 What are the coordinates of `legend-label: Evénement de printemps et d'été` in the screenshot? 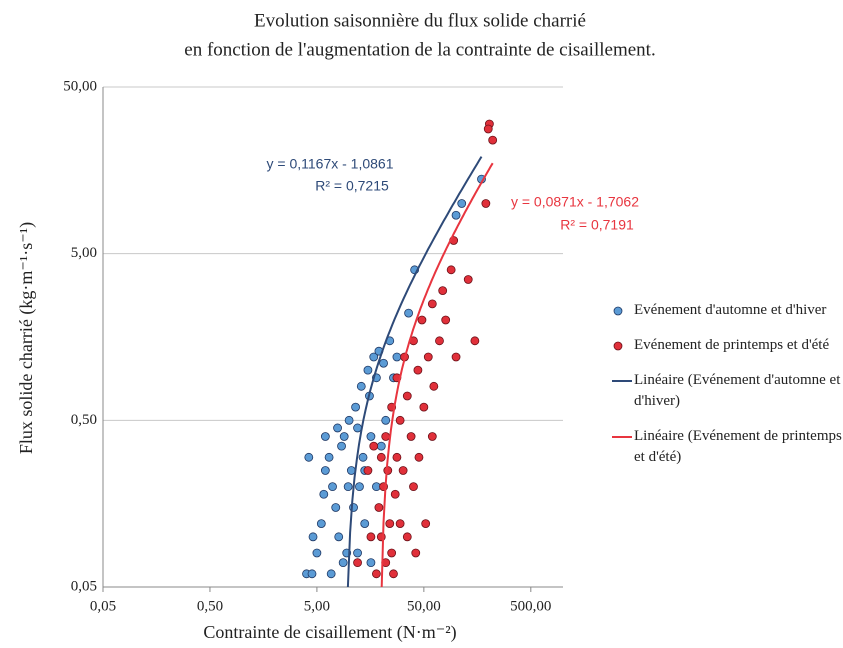 It's located at (732, 345).